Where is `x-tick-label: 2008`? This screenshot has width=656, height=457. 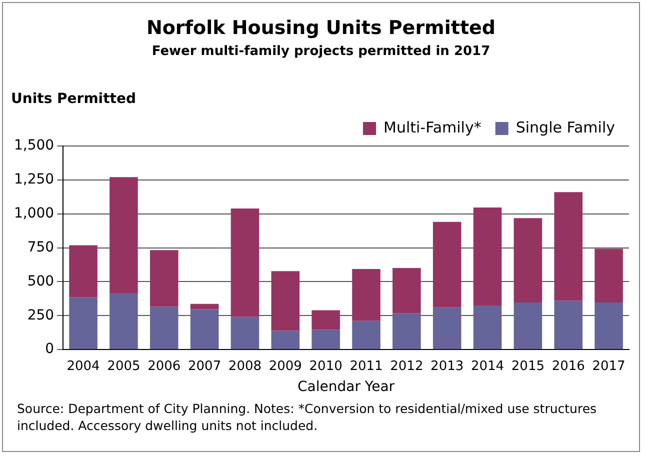 x-tick-label: 2008 is located at coordinates (245, 366).